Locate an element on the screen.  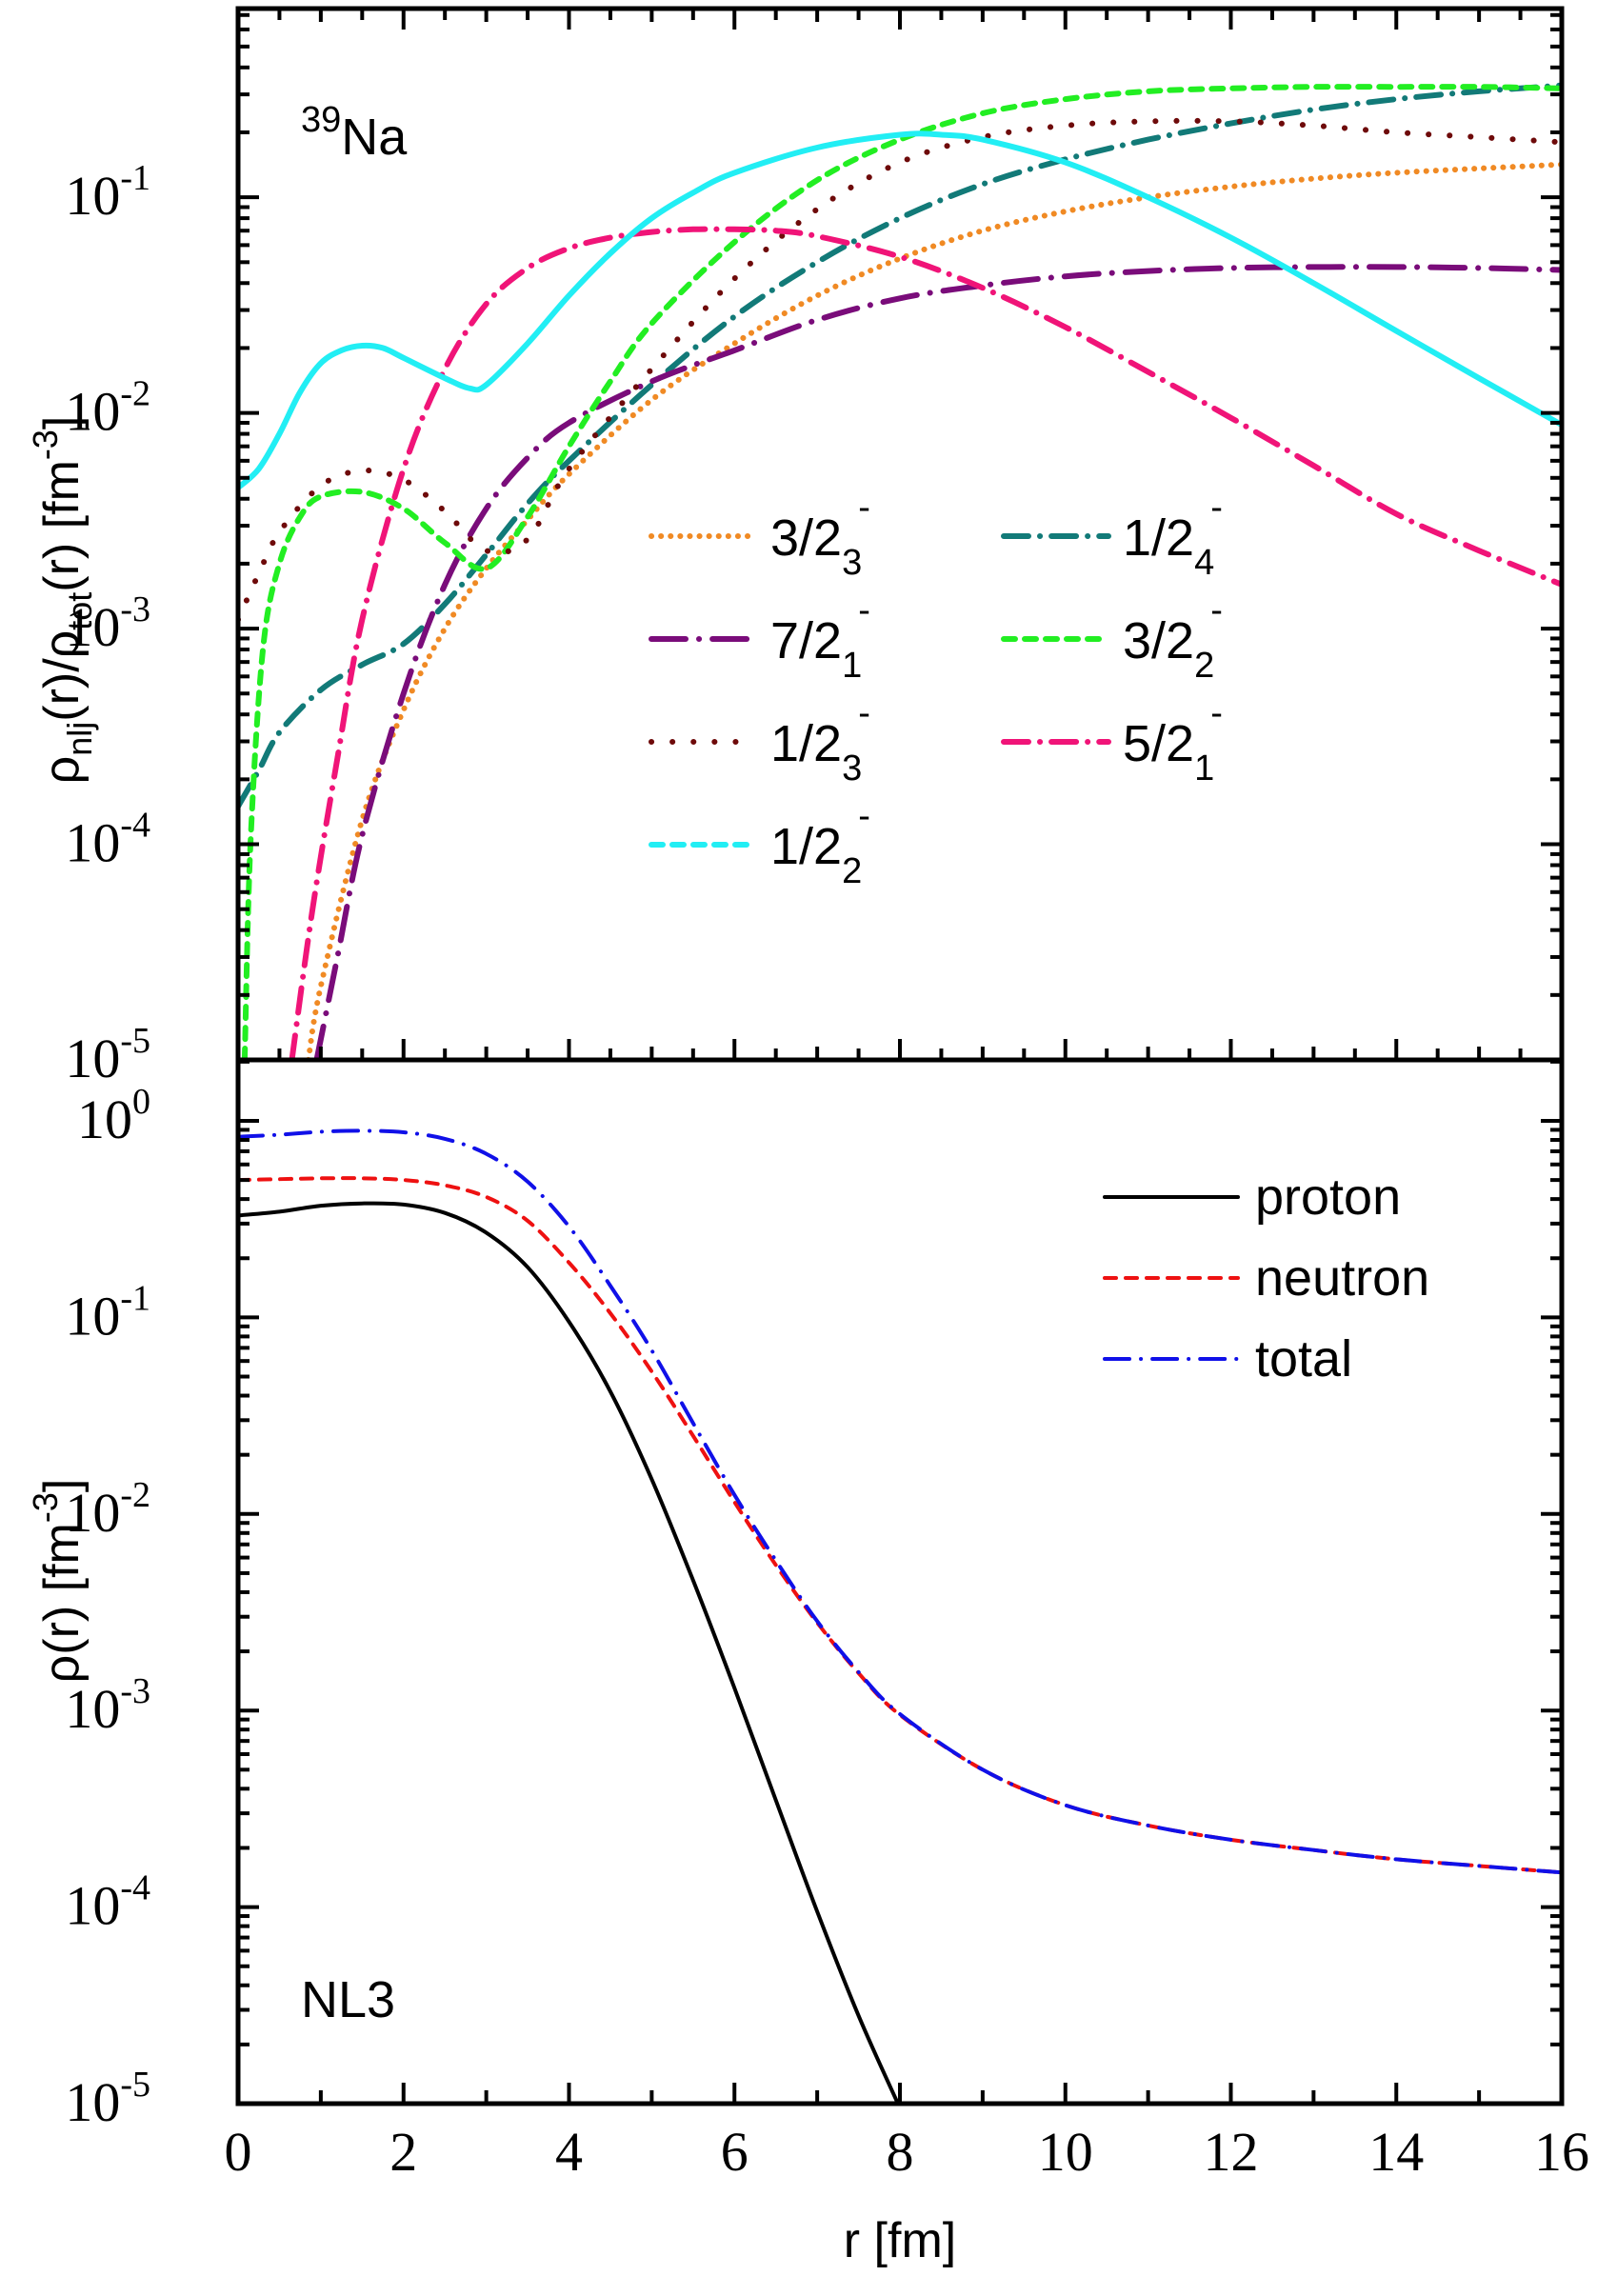
legend-item: proton is located at coordinates (1252, 1197).